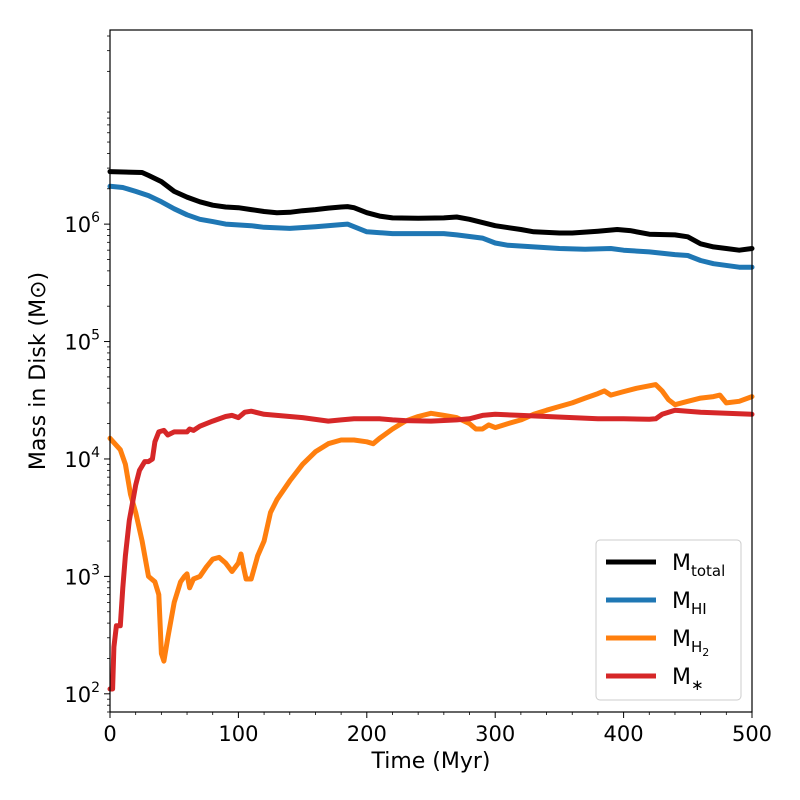  Describe the element at coordinates (430, 761) in the screenshot. I see `x-axis-title: Time (Myr)` at that location.